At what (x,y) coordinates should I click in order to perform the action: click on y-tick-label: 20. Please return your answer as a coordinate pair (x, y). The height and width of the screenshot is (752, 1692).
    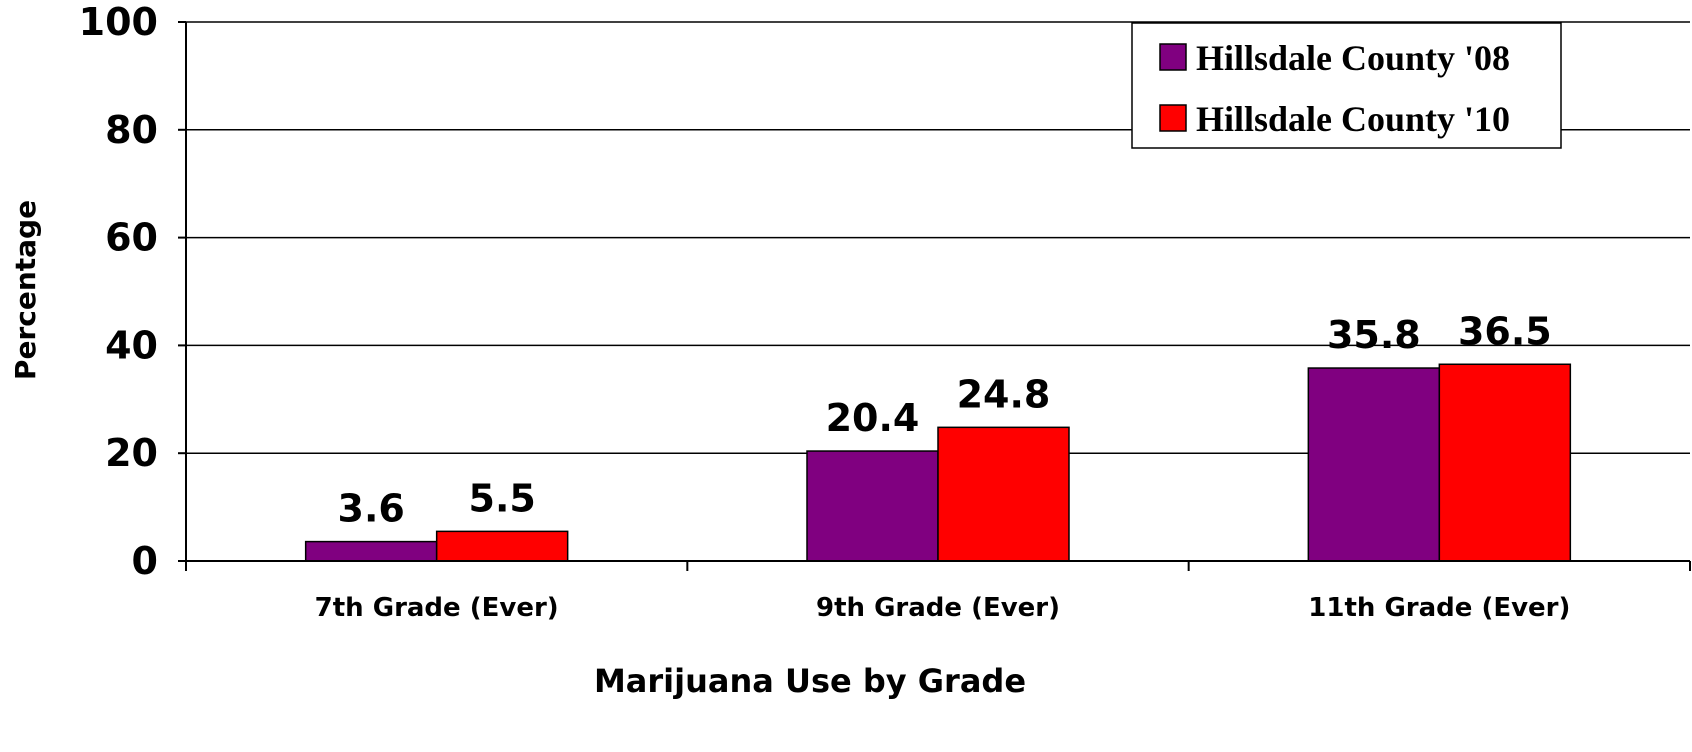
    Looking at the image, I should click on (131, 453).